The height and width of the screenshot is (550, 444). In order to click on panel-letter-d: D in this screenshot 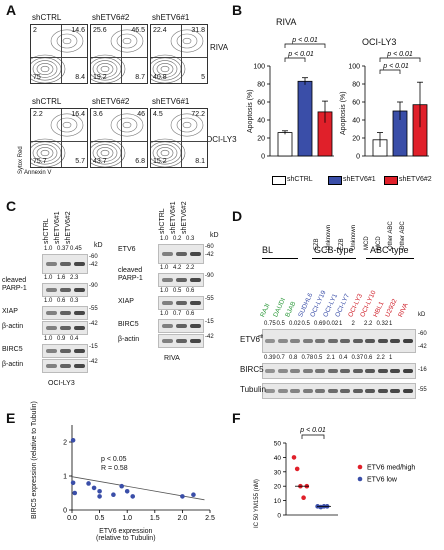, I will do `click(237, 216)`.